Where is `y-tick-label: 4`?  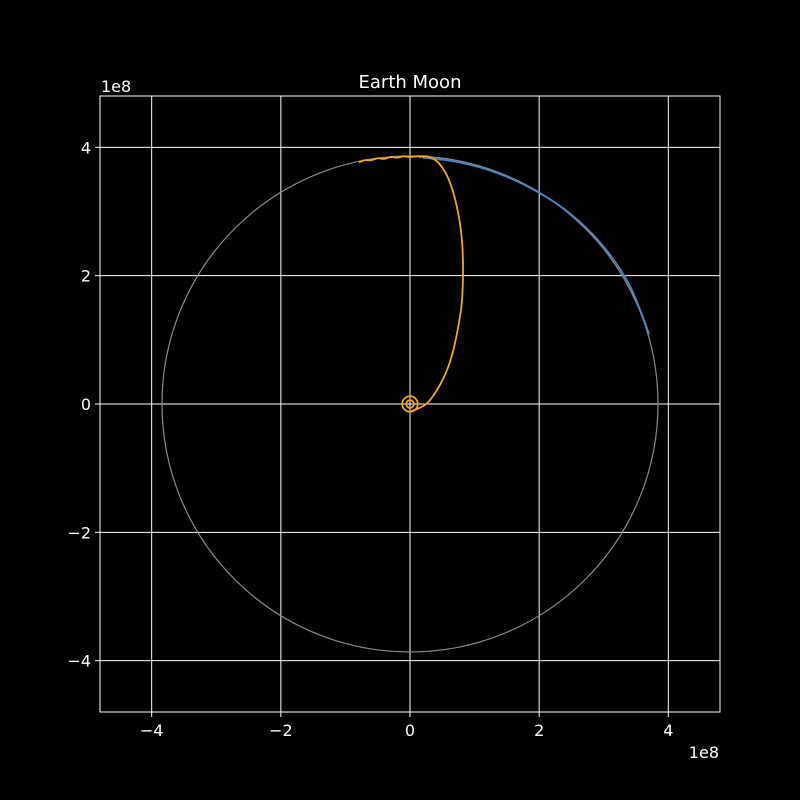 y-tick-label: 4 is located at coordinates (86, 147).